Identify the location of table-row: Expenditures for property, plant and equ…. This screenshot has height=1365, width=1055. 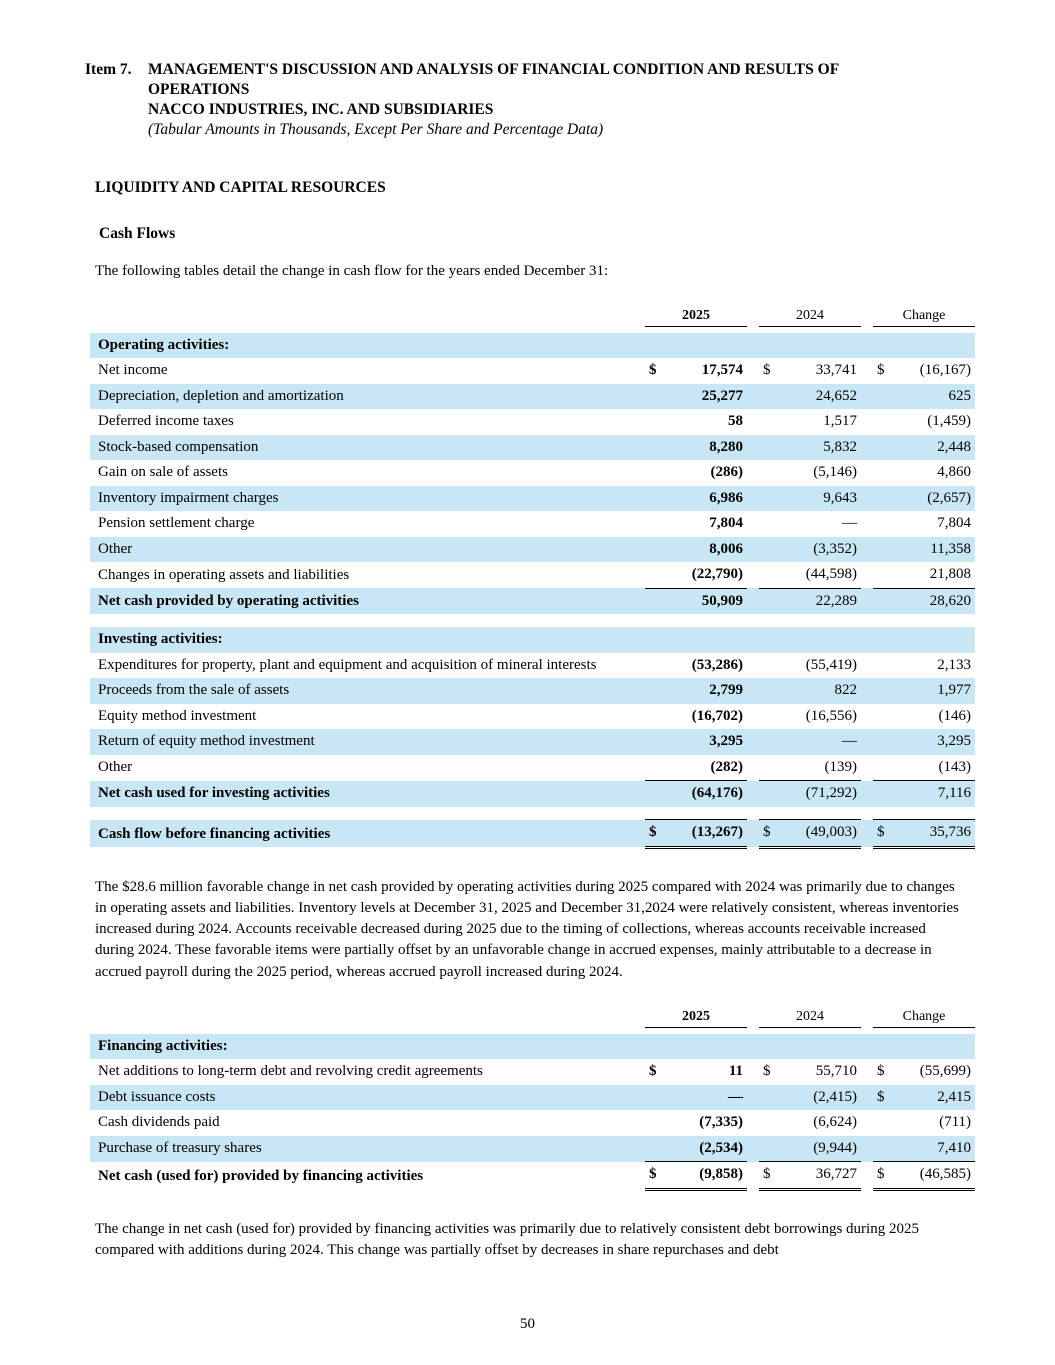
(532, 666).